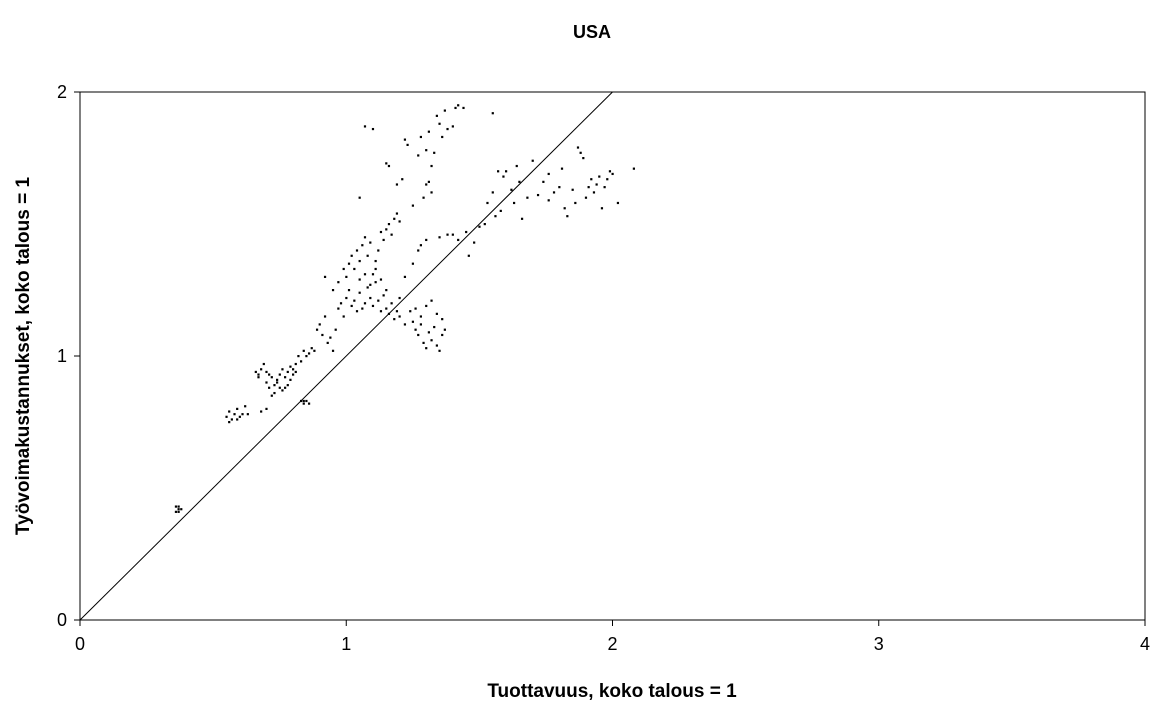 The height and width of the screenshot is (706, 1156). Describe the element at coordinates (23, 356) in the screenshot. I see `y-axis-label: Työvoimakustannukset, koko talous = 1` at that location.